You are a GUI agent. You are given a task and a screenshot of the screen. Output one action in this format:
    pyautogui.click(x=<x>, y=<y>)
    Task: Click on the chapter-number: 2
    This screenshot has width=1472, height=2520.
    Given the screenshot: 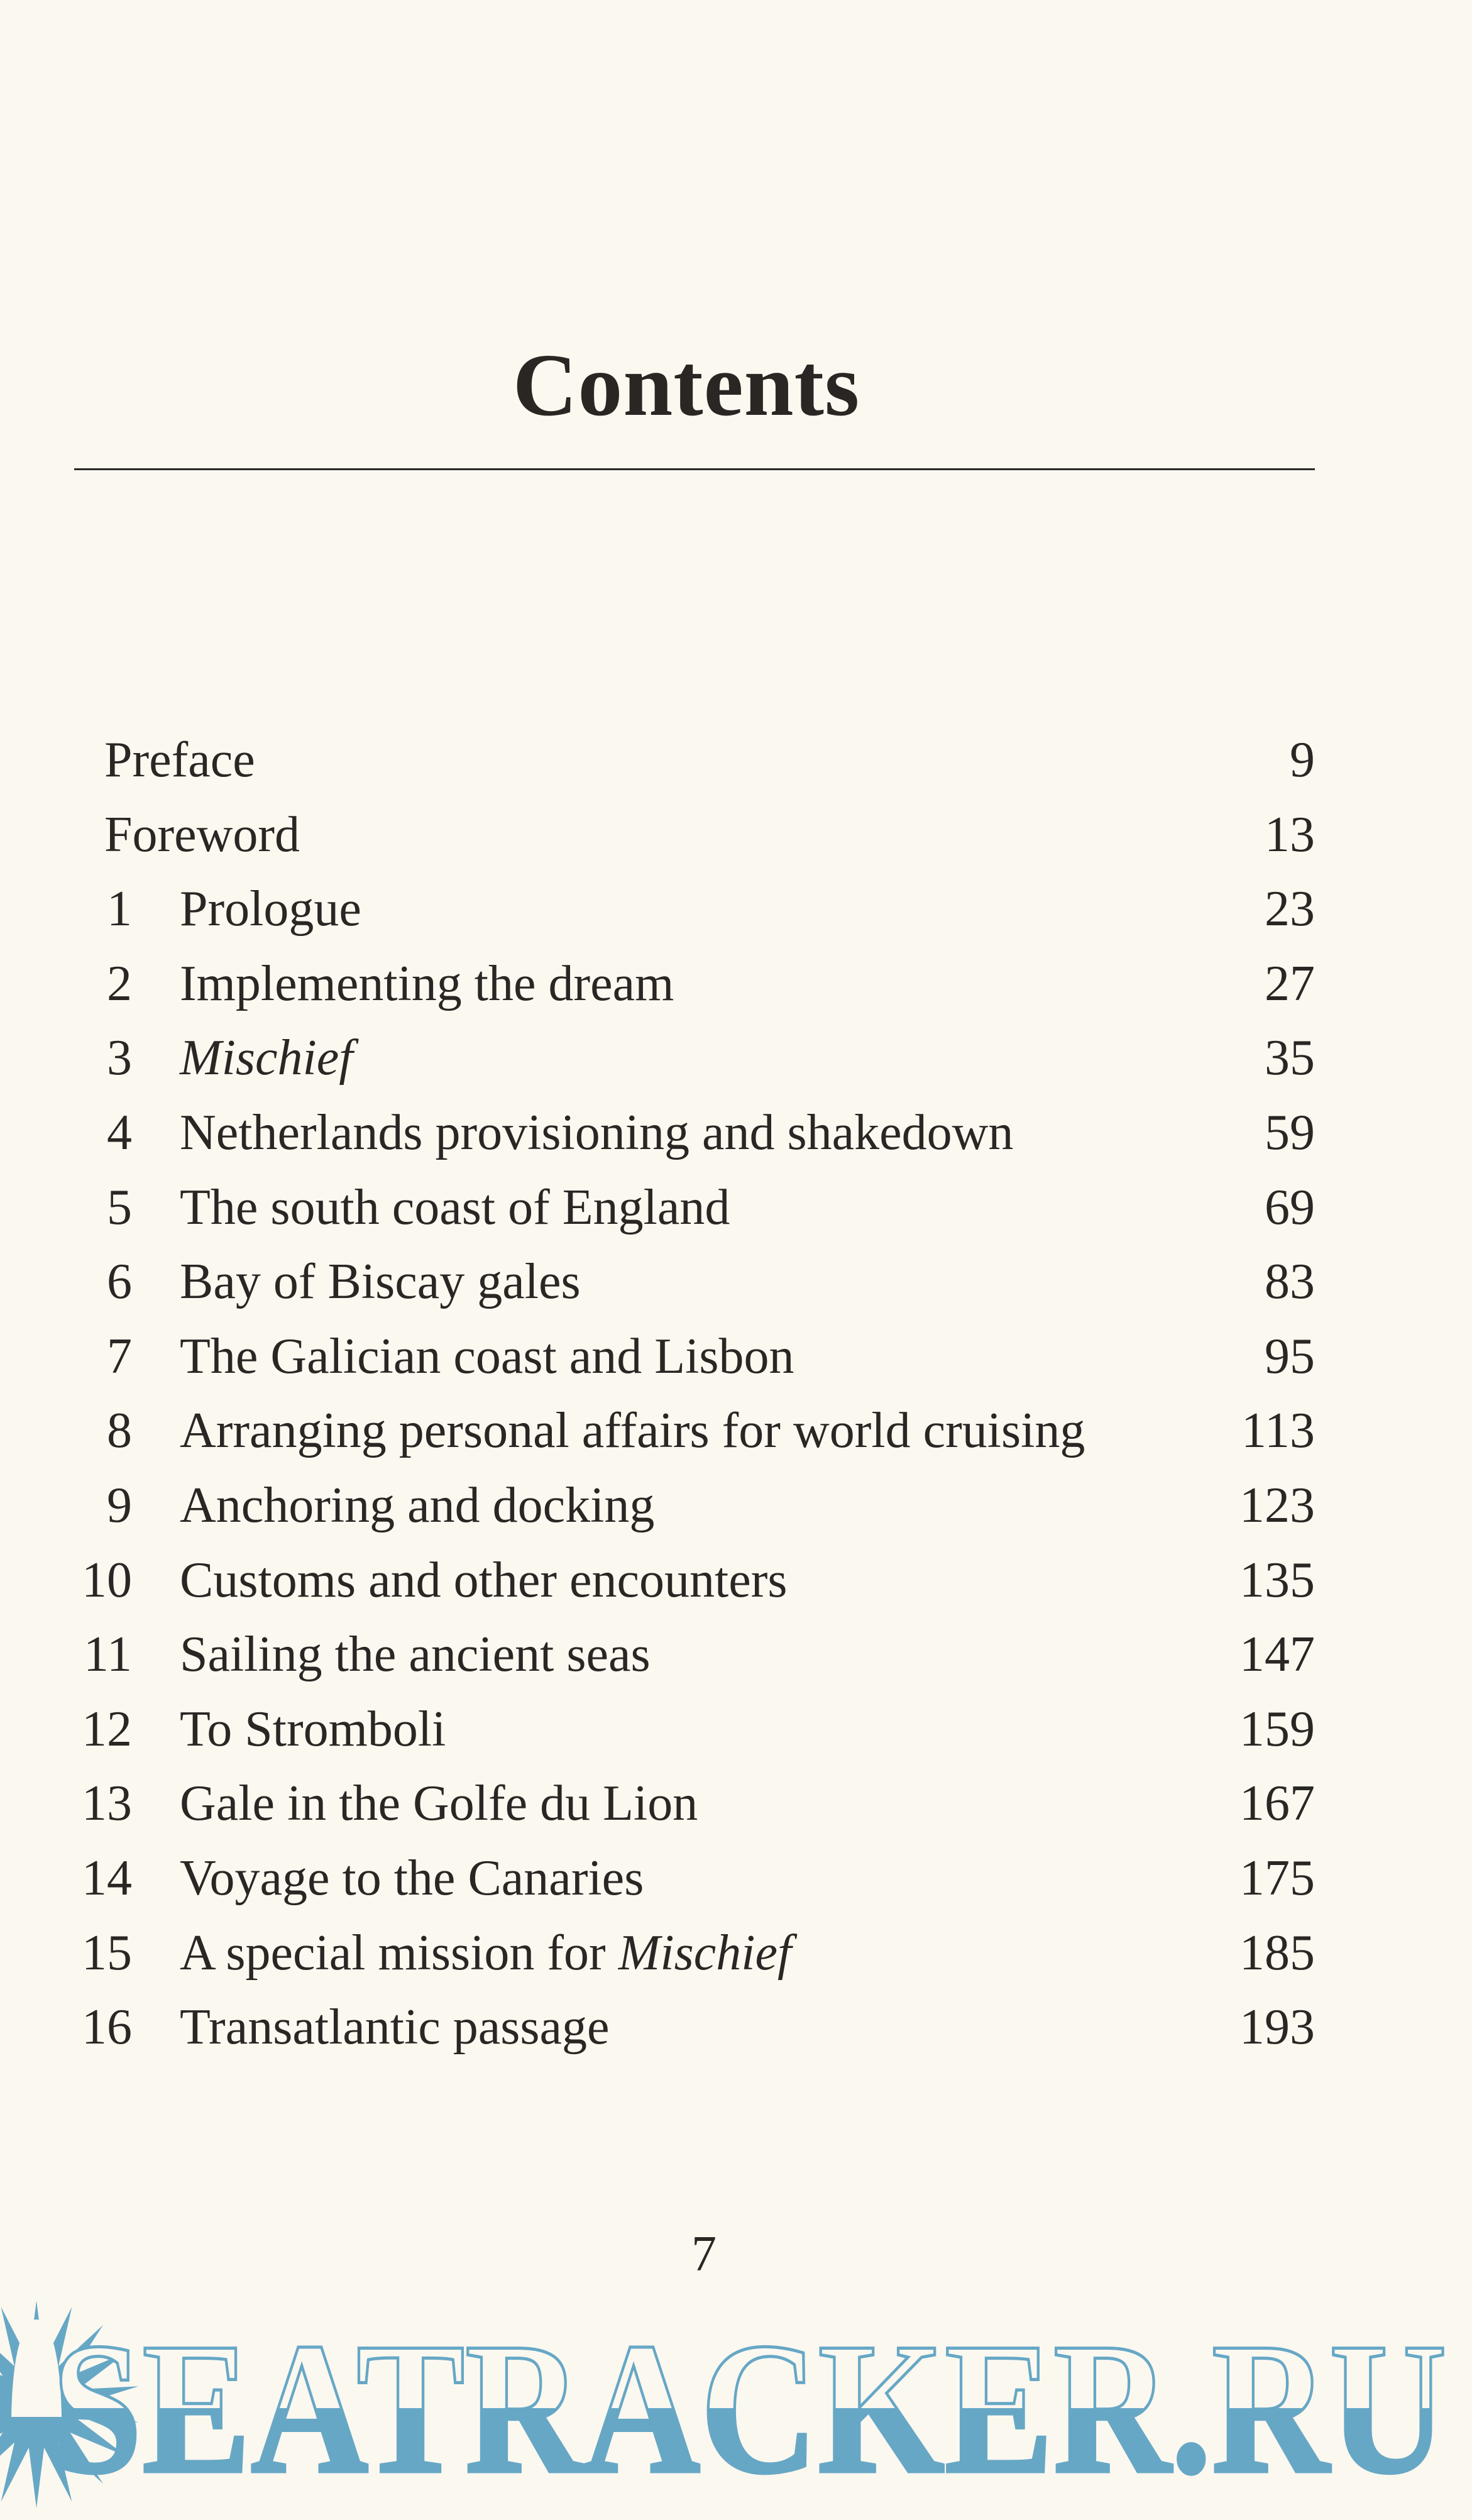 What is the action you would take?
    pyautogui.click(x=120, y=983)
    